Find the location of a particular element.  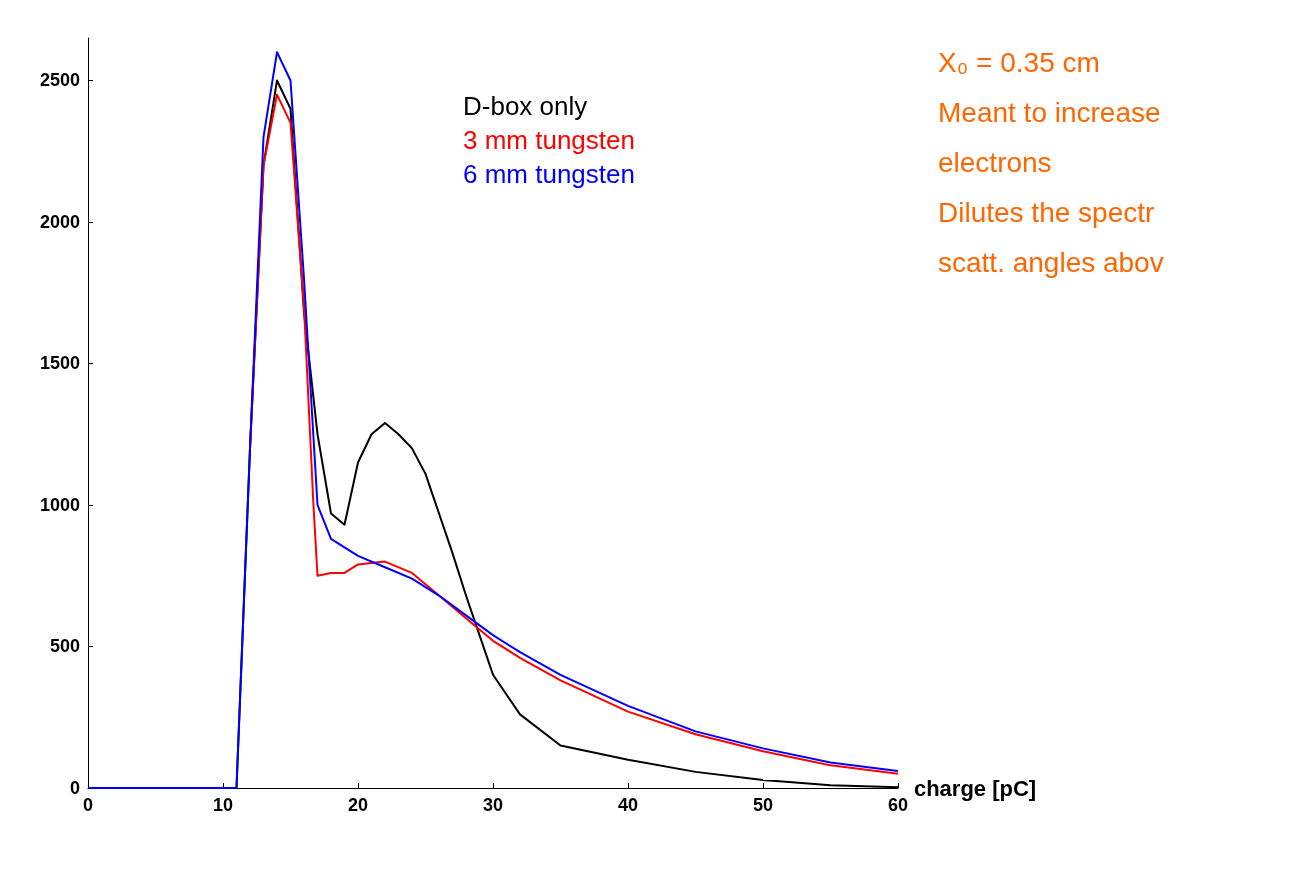

y-tick-label: 500 is located at coordinates (64, 646).